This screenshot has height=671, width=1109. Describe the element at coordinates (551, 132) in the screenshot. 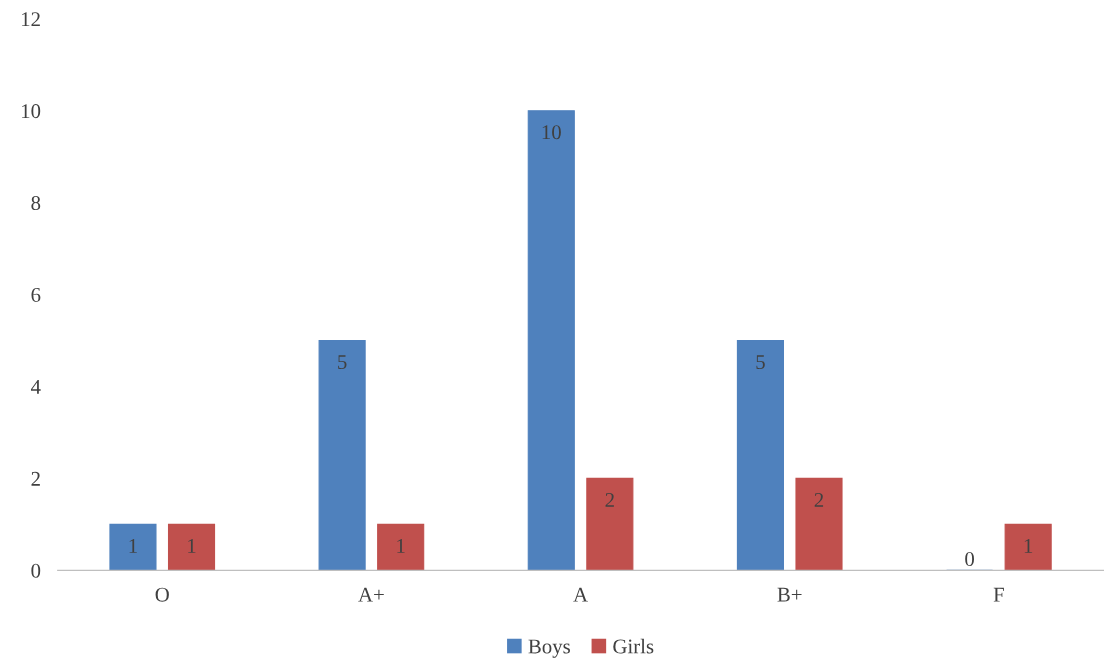

I see `data-label: 10` at that location.